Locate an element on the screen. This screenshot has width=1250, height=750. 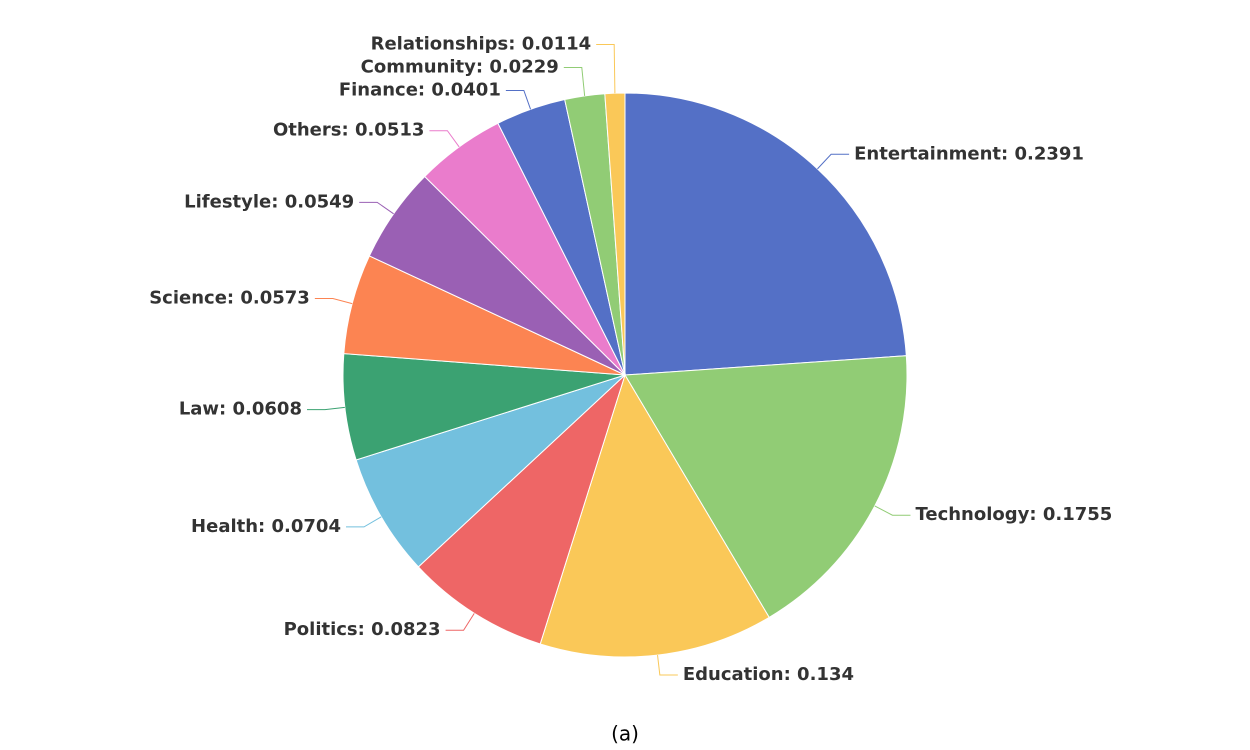
data-label: Lifestyle: 0.0549 is located at coordinates (269, 201).